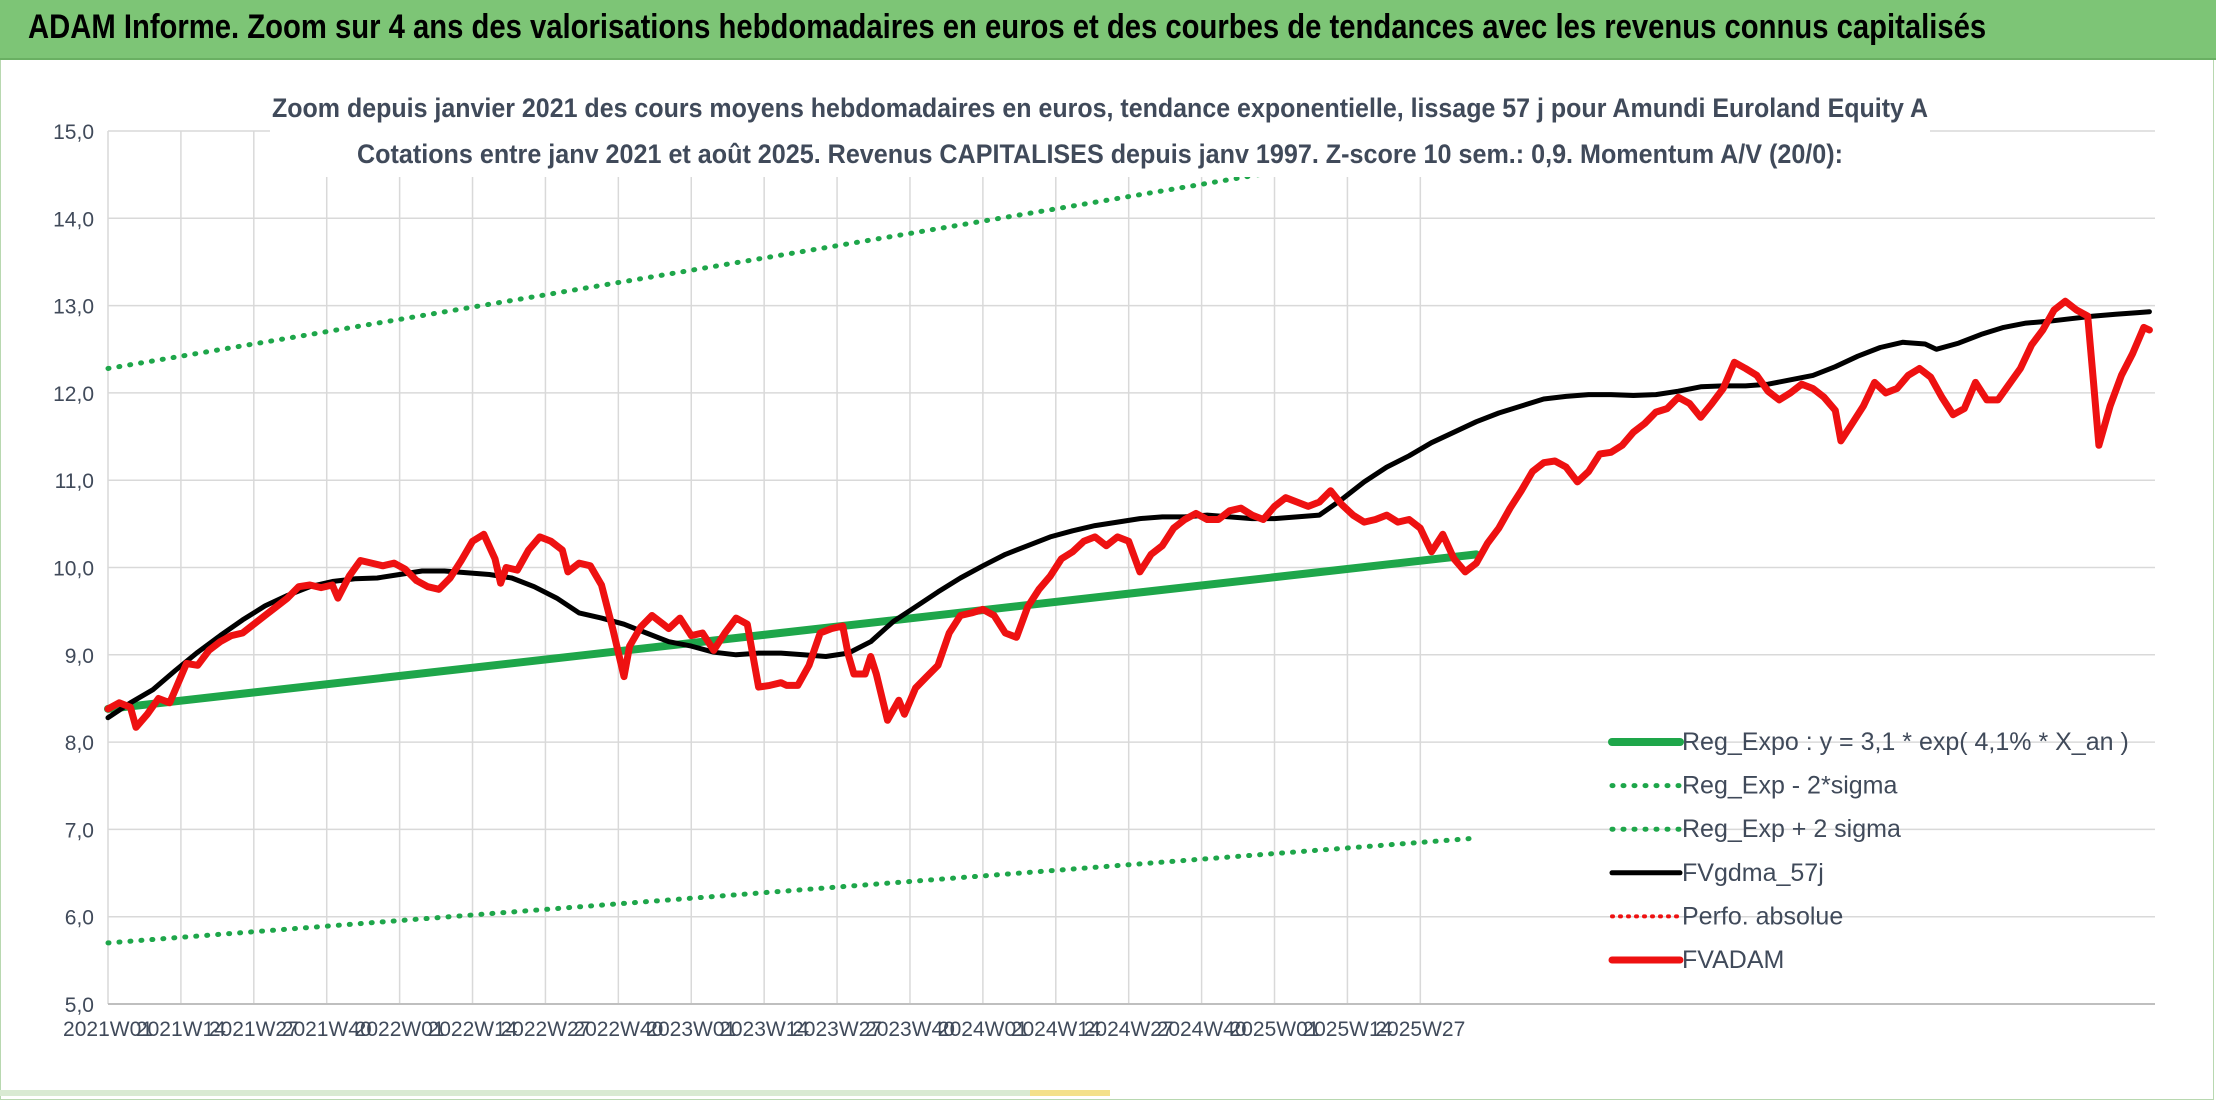 This screenshot has width=2216, height=1102. What do you see at coordinates (327, 1029) in the screenshot?
I see `x-tick-label: 2021W40` at bounding box center [327, 1029].